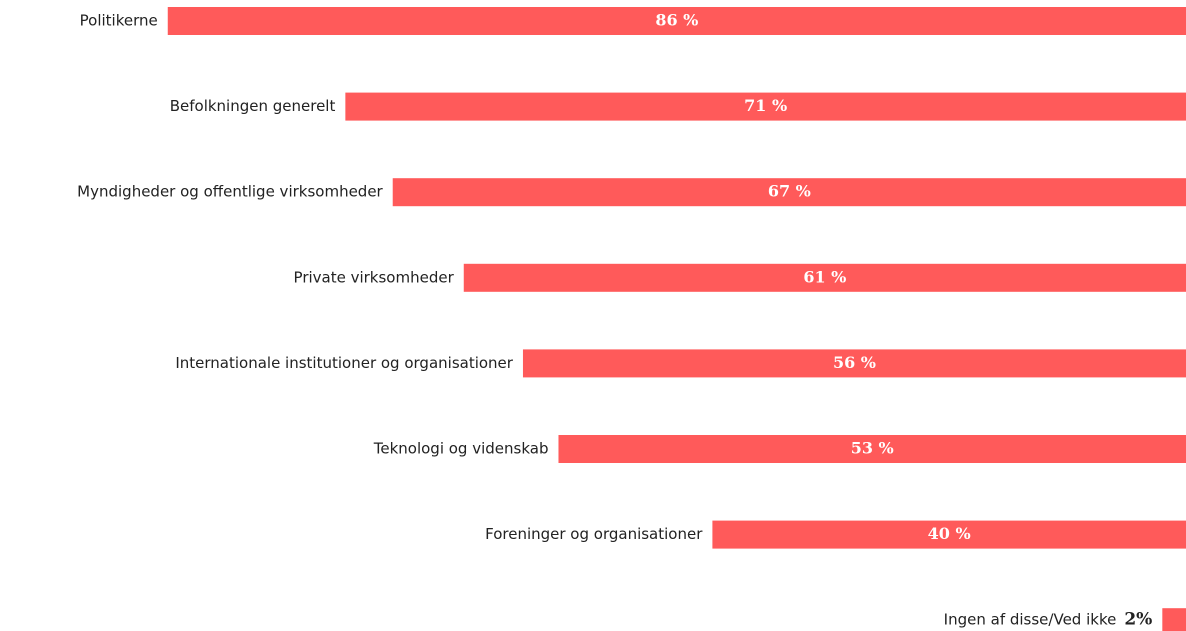 This screenshot has height=631, width=1186. I want to click on category-label: Private virksomheder, so click(374, 277).